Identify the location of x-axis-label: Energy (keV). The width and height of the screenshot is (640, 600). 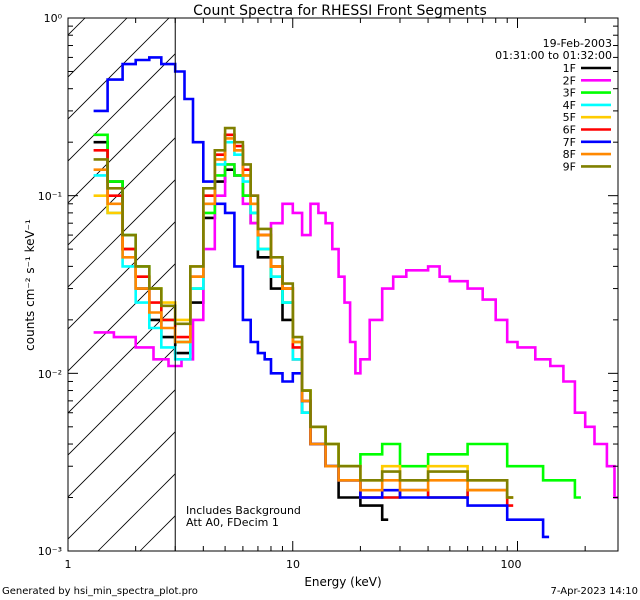
(342, 582).